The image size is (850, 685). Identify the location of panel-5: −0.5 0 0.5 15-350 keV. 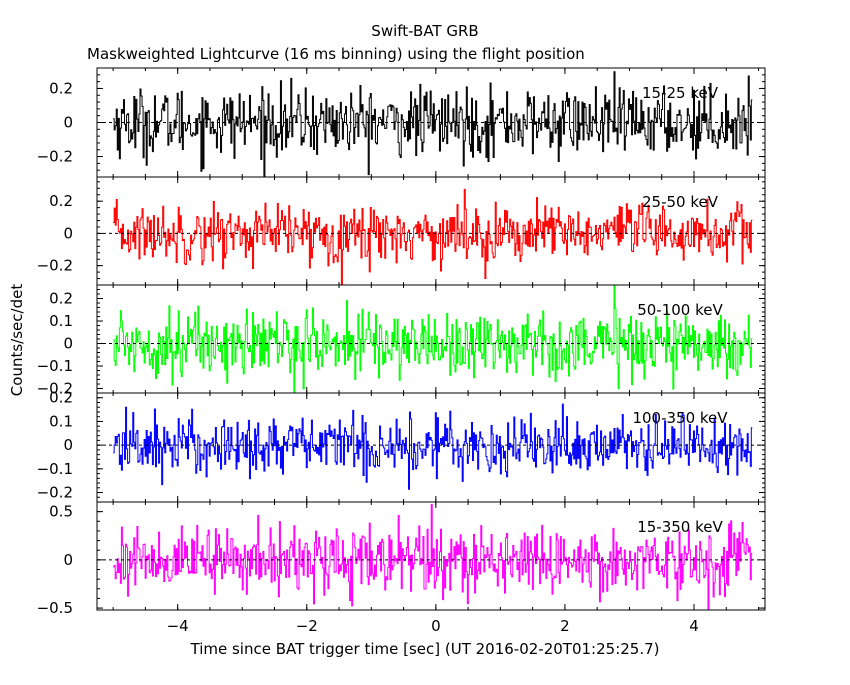
(401, 559).